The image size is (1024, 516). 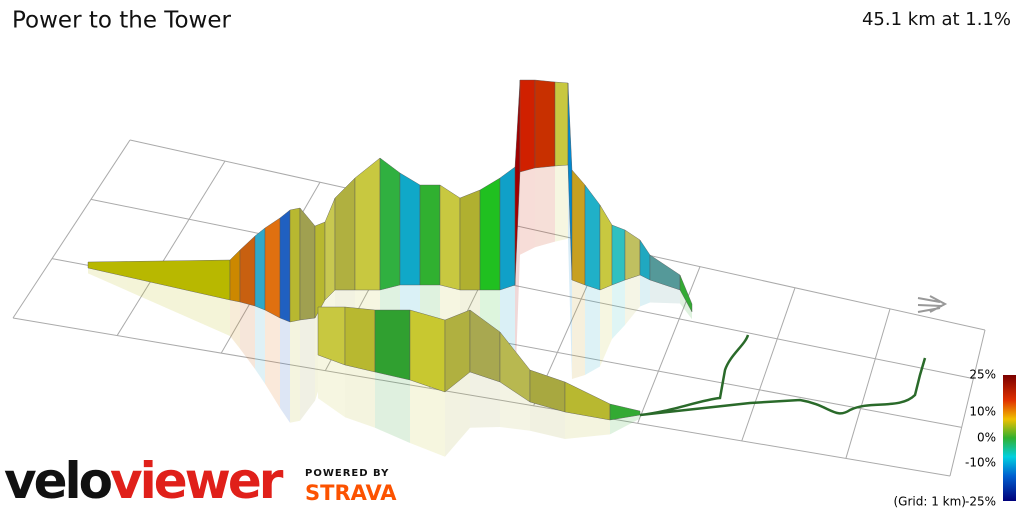 What do you see at coordinates (1009, 438) in the screenshot?
I see `gradient-scale` at bounding box center [1009, 438].